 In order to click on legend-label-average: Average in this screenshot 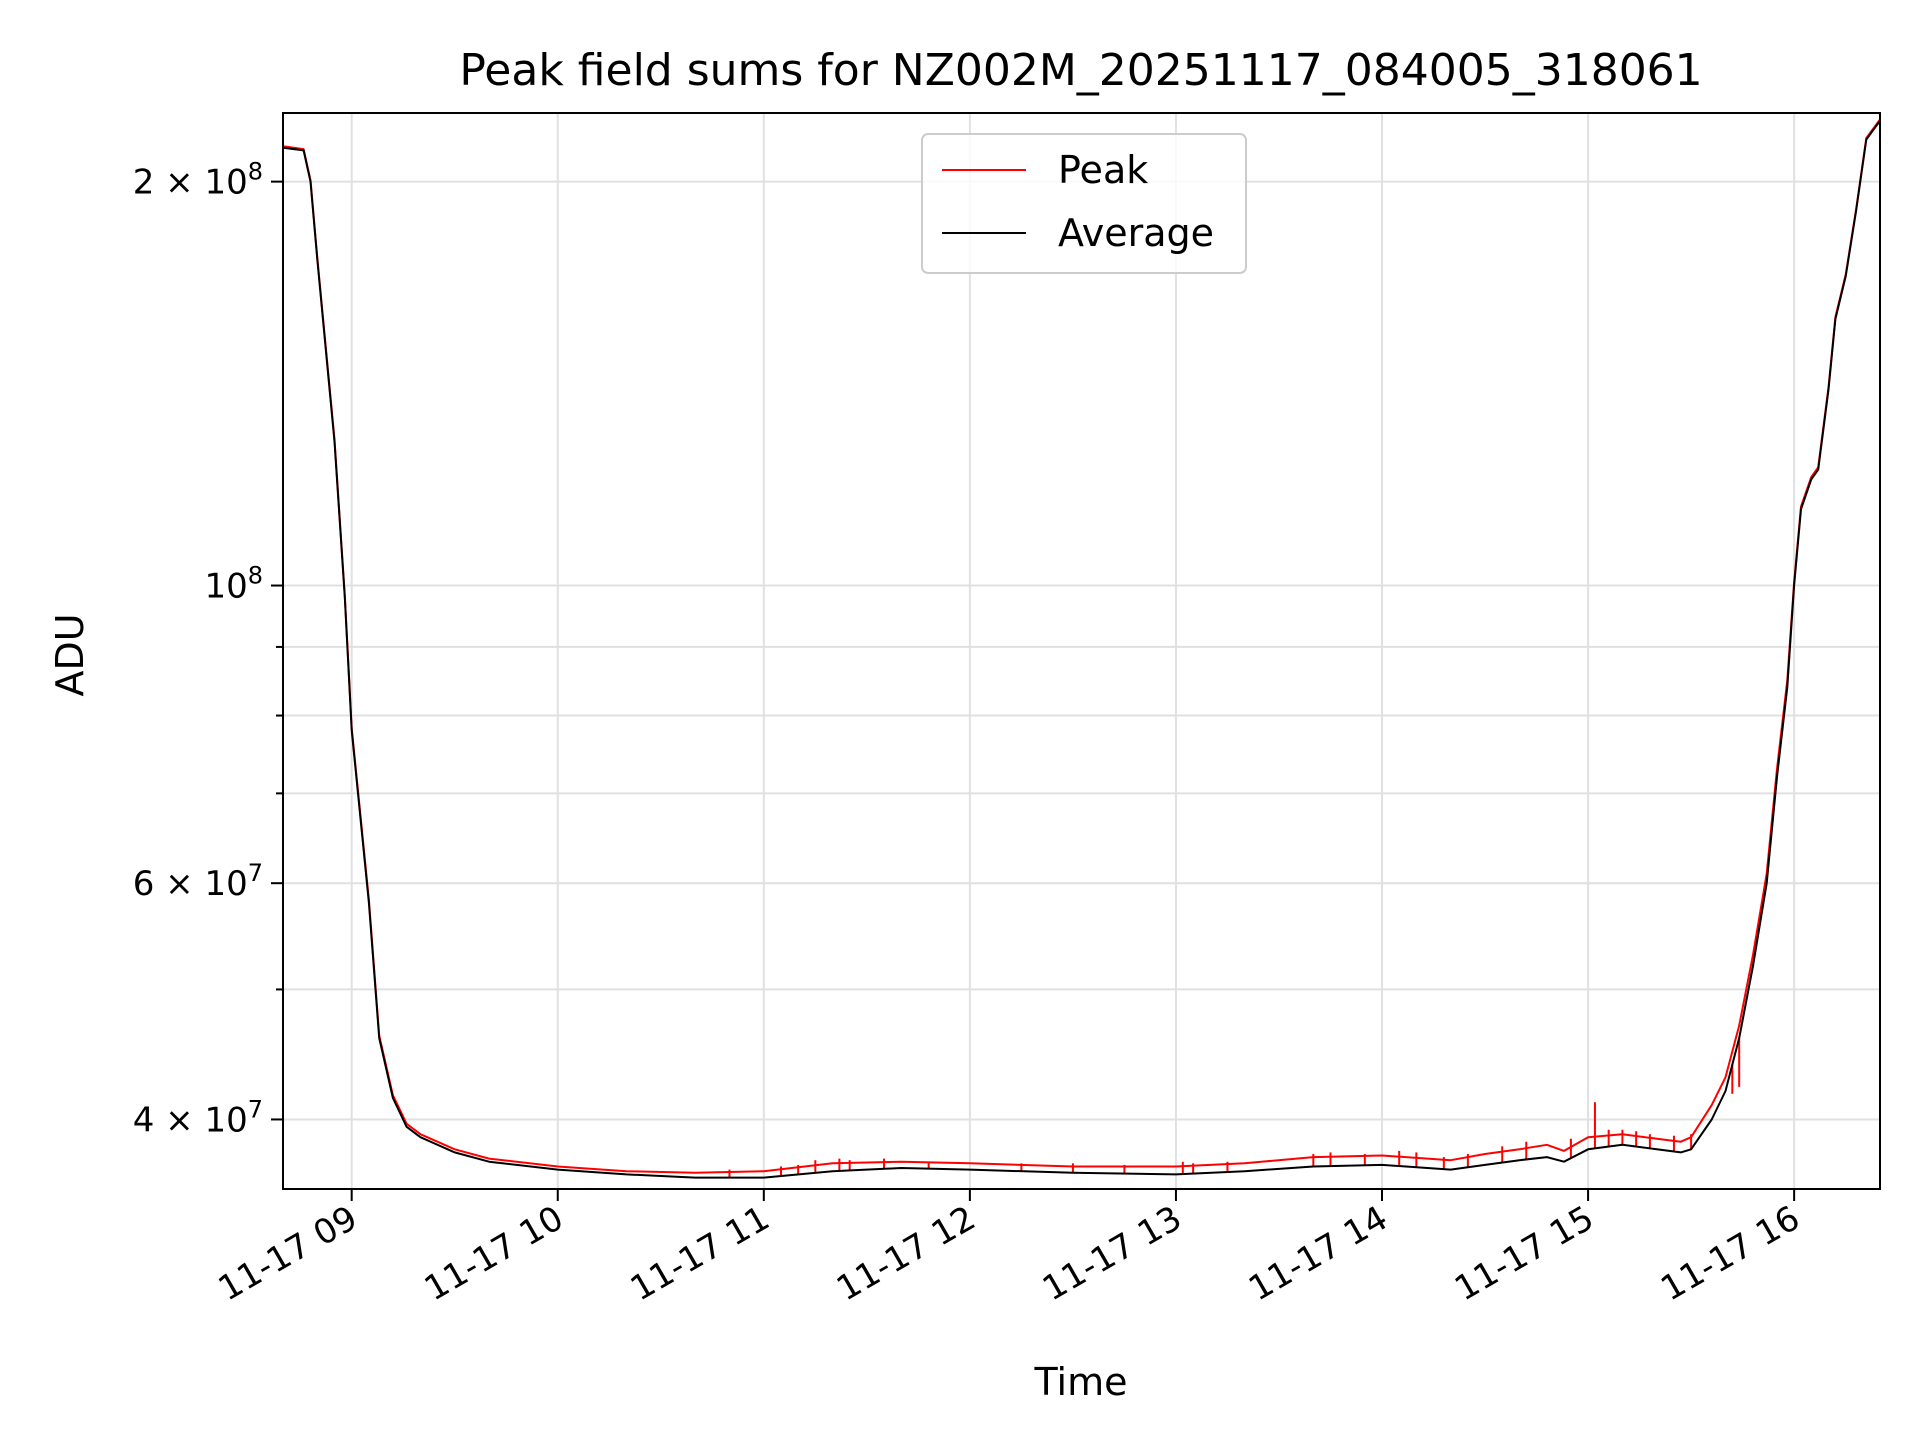, I will do `click(1136, 233)`.